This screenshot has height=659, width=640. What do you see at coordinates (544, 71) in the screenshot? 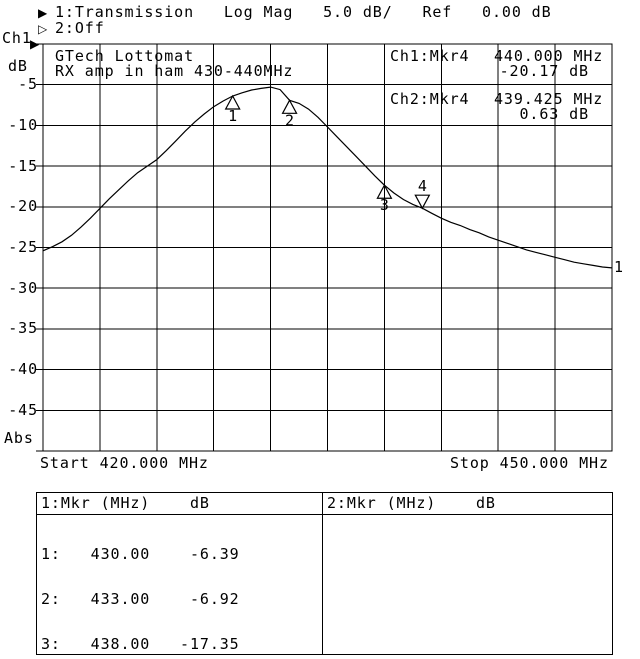
I see `ch1-marker-readout-value: -20.17 dB` at bounding box center [544, 71].